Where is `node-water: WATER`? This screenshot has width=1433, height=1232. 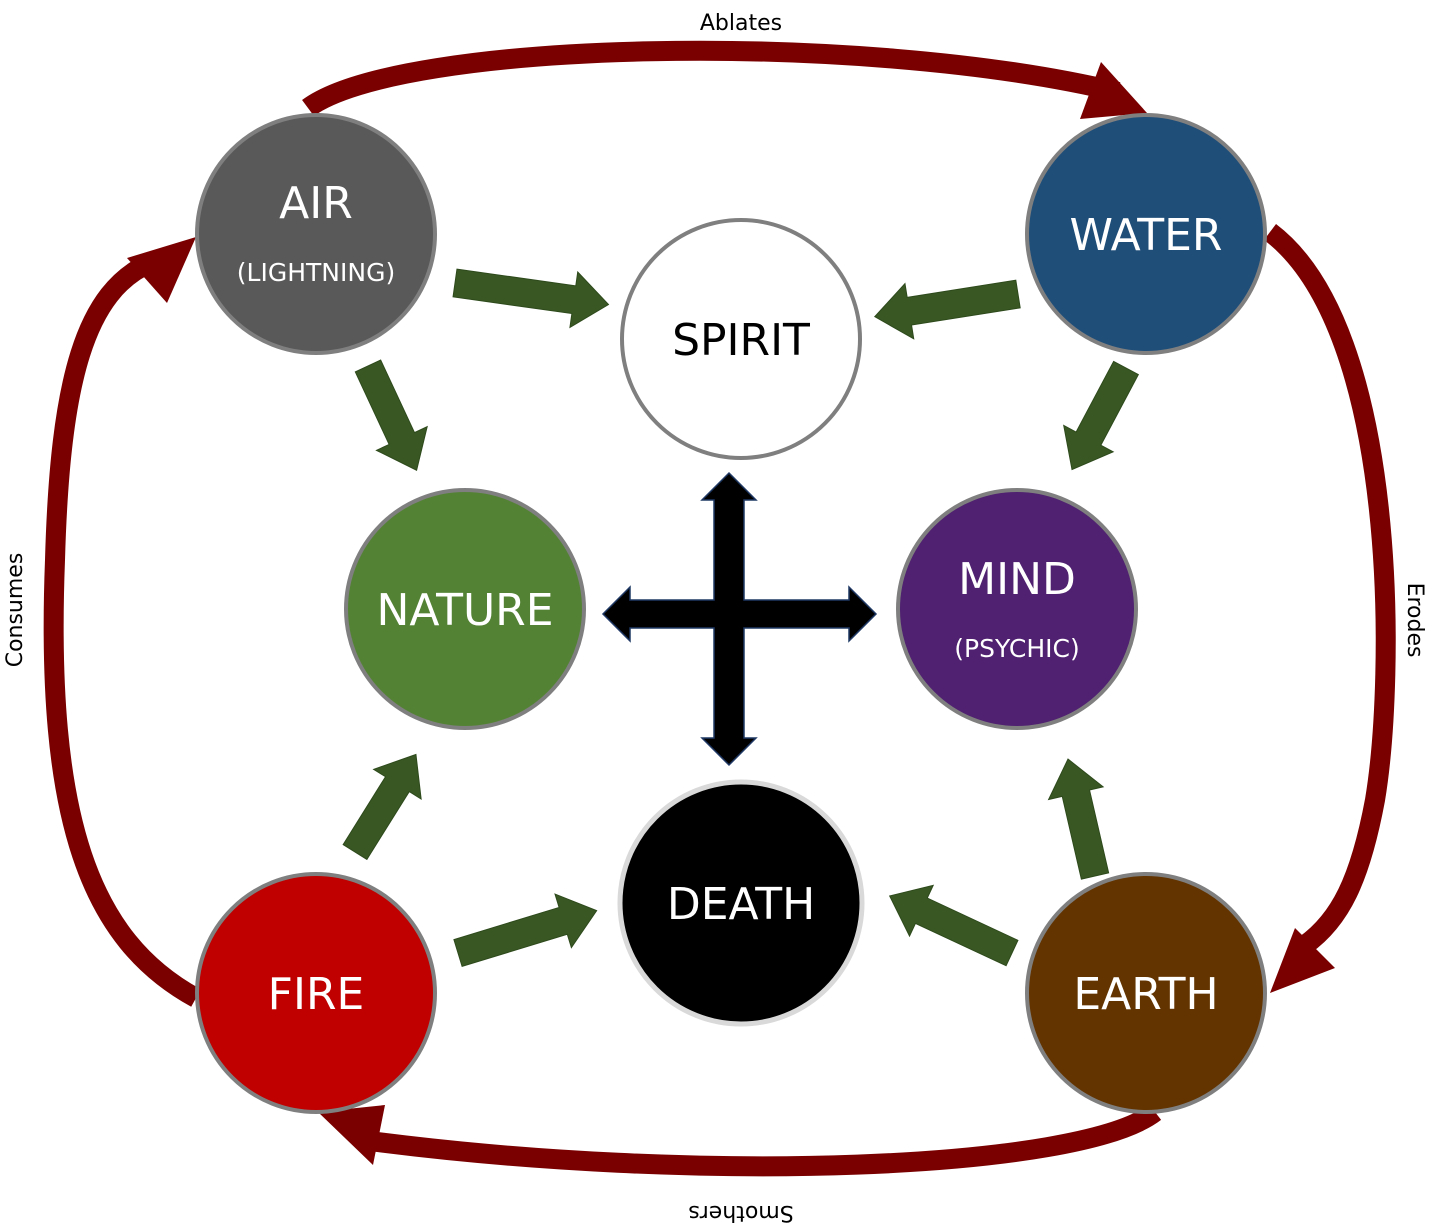 node-water: WATER is located at coordinates (1146, 234).